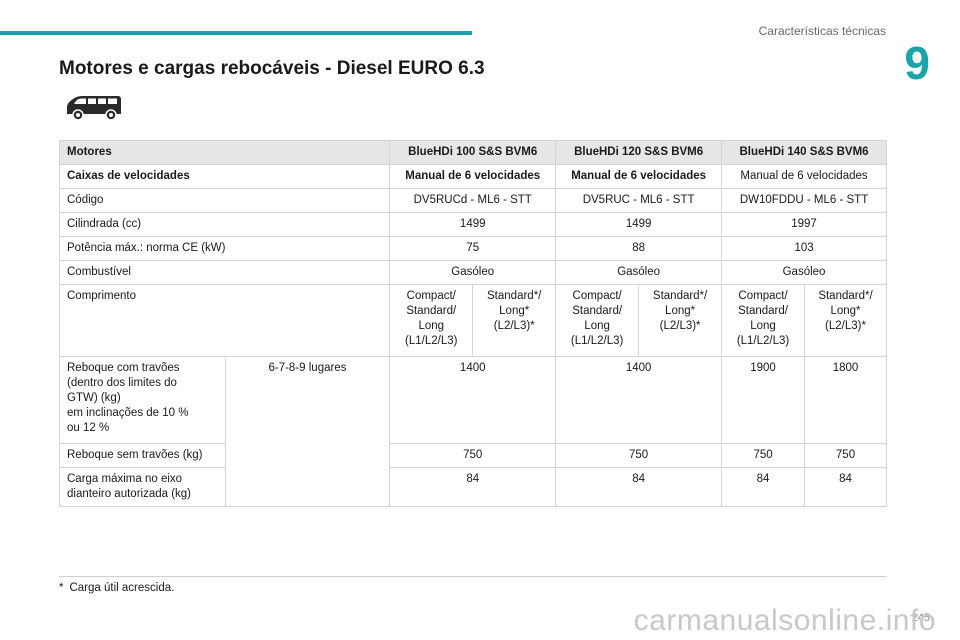  I want to click on braked-value-3a: 1900, so click(763, 400).